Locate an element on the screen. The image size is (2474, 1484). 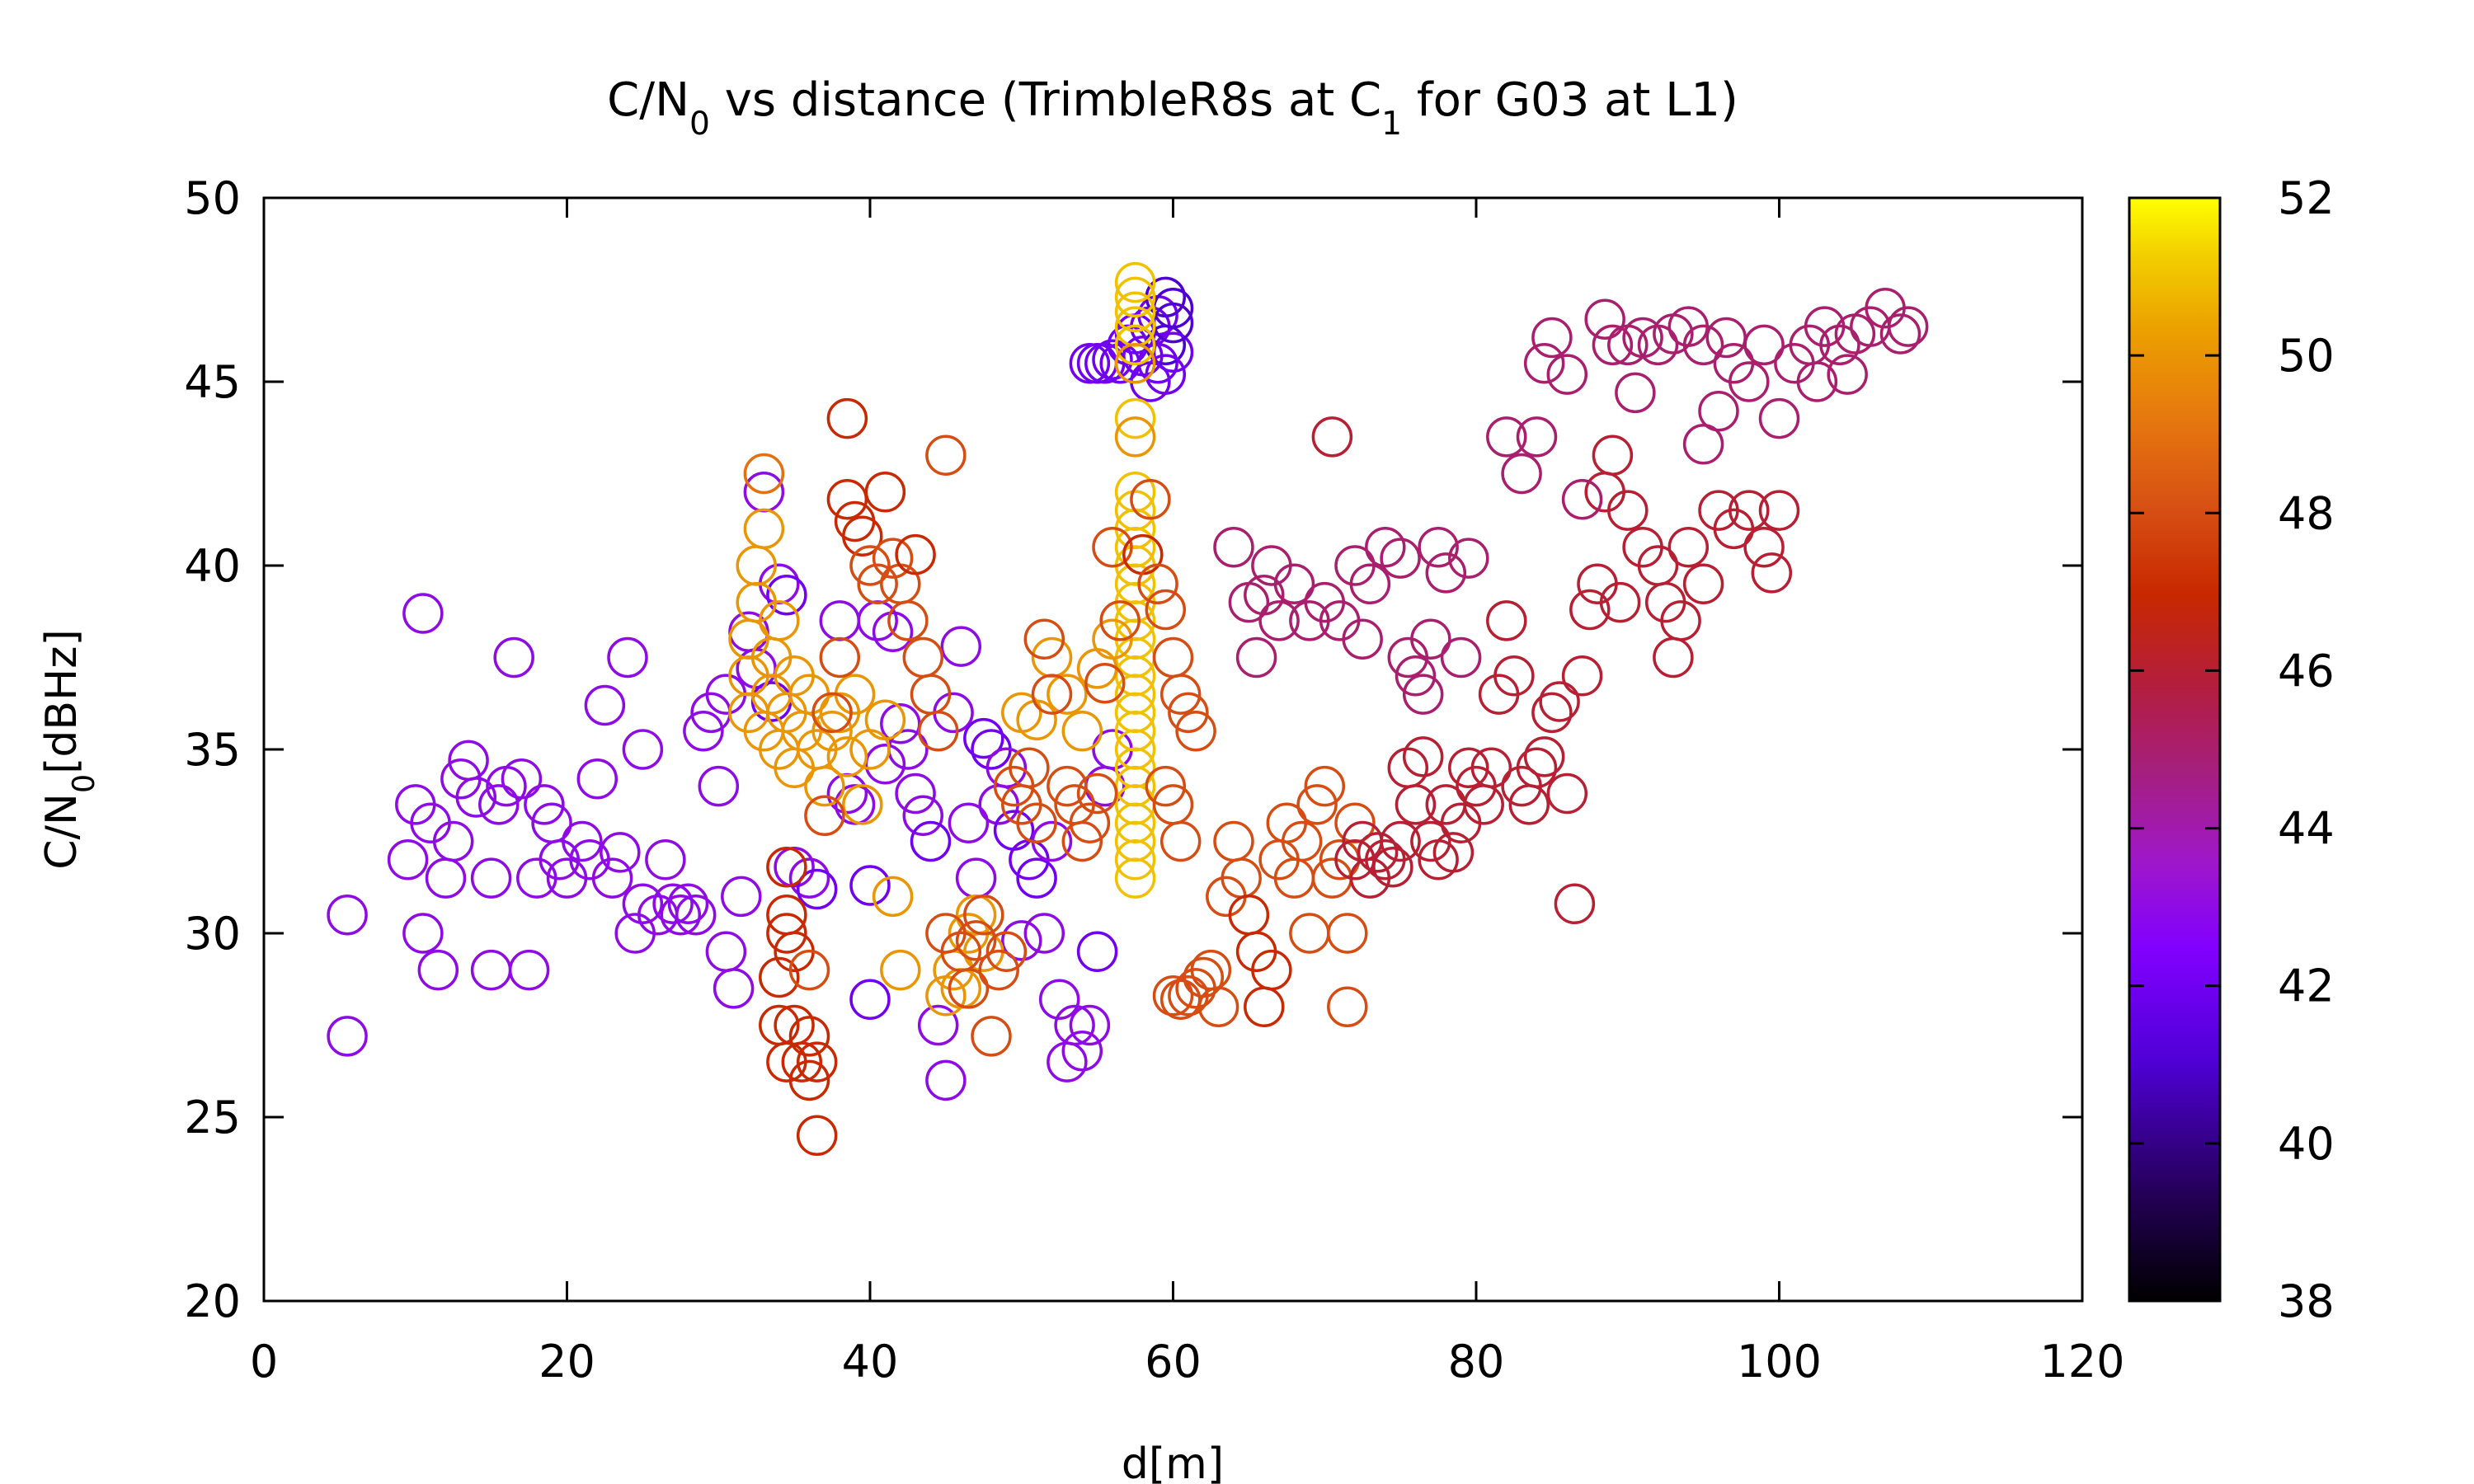
y-tick-label: 40 is located at coordinates (212, 566).